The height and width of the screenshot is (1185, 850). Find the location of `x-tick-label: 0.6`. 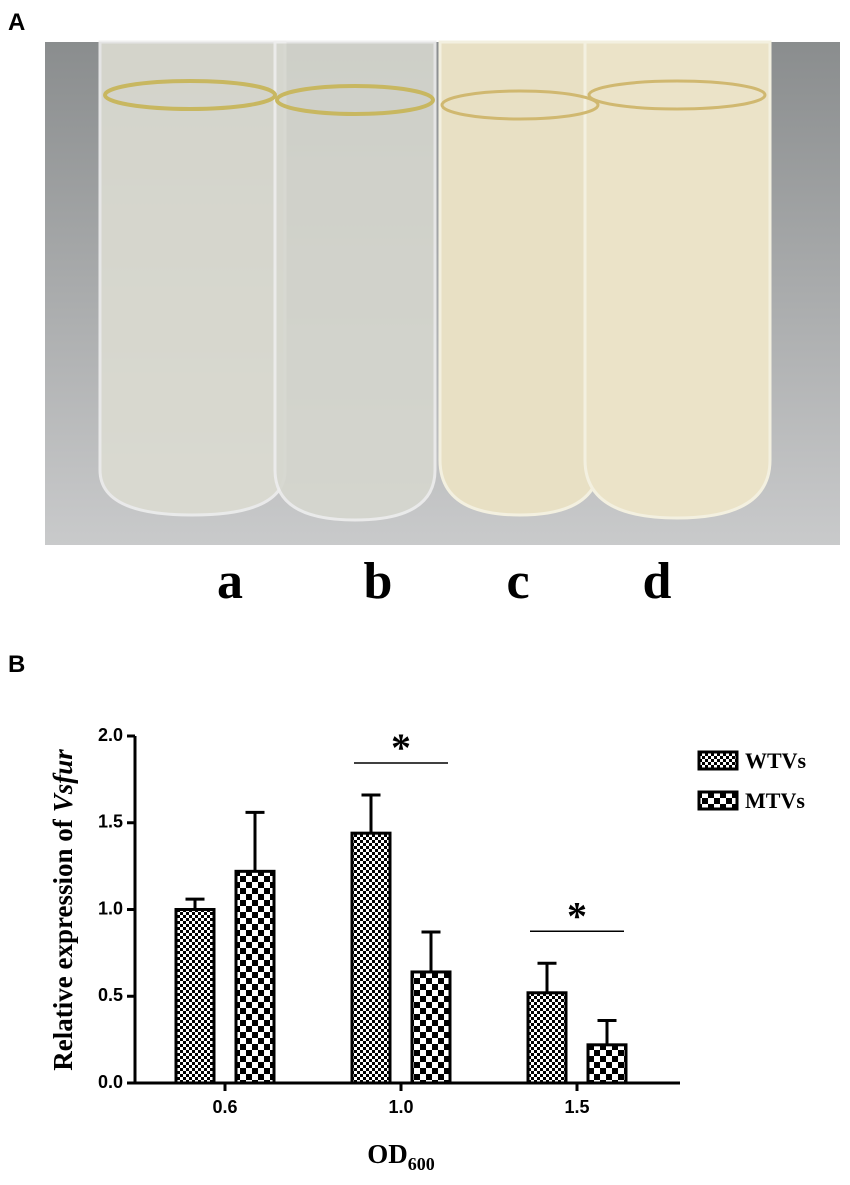

x-tick-label: 0.6 is located at coordinates (224, 1107).